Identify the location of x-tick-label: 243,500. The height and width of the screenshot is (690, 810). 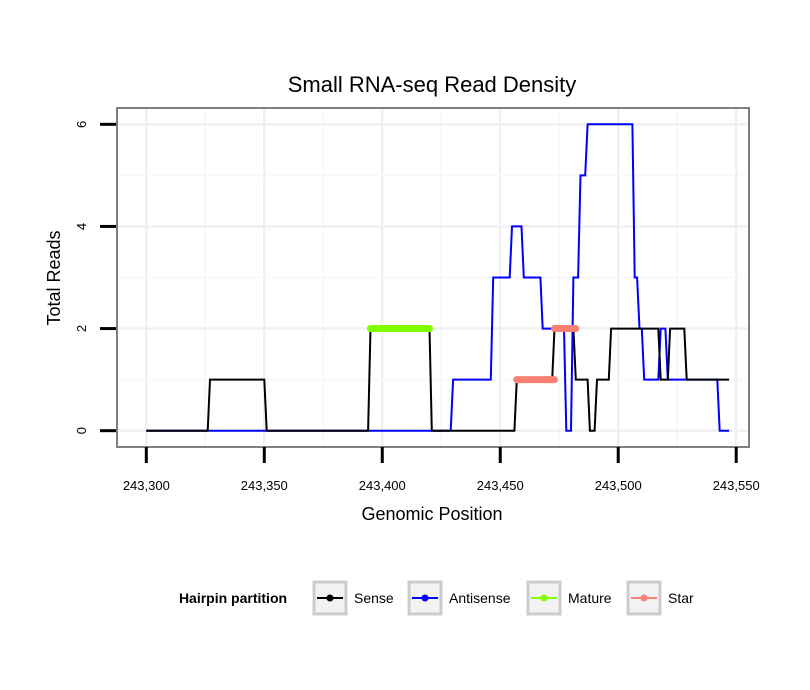
(618, 485).